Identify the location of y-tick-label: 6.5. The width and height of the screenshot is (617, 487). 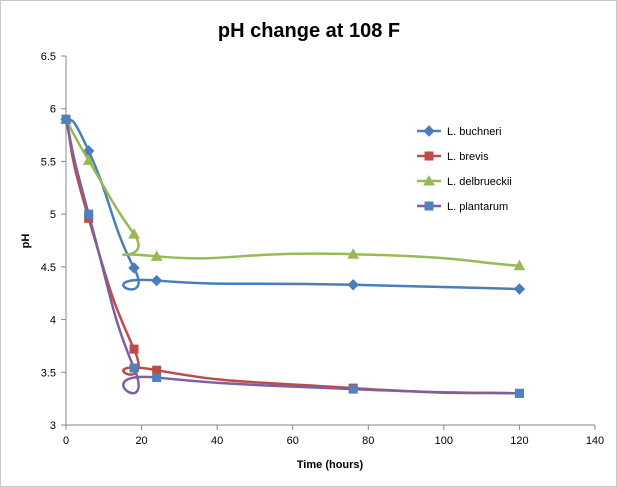
(48, 57).